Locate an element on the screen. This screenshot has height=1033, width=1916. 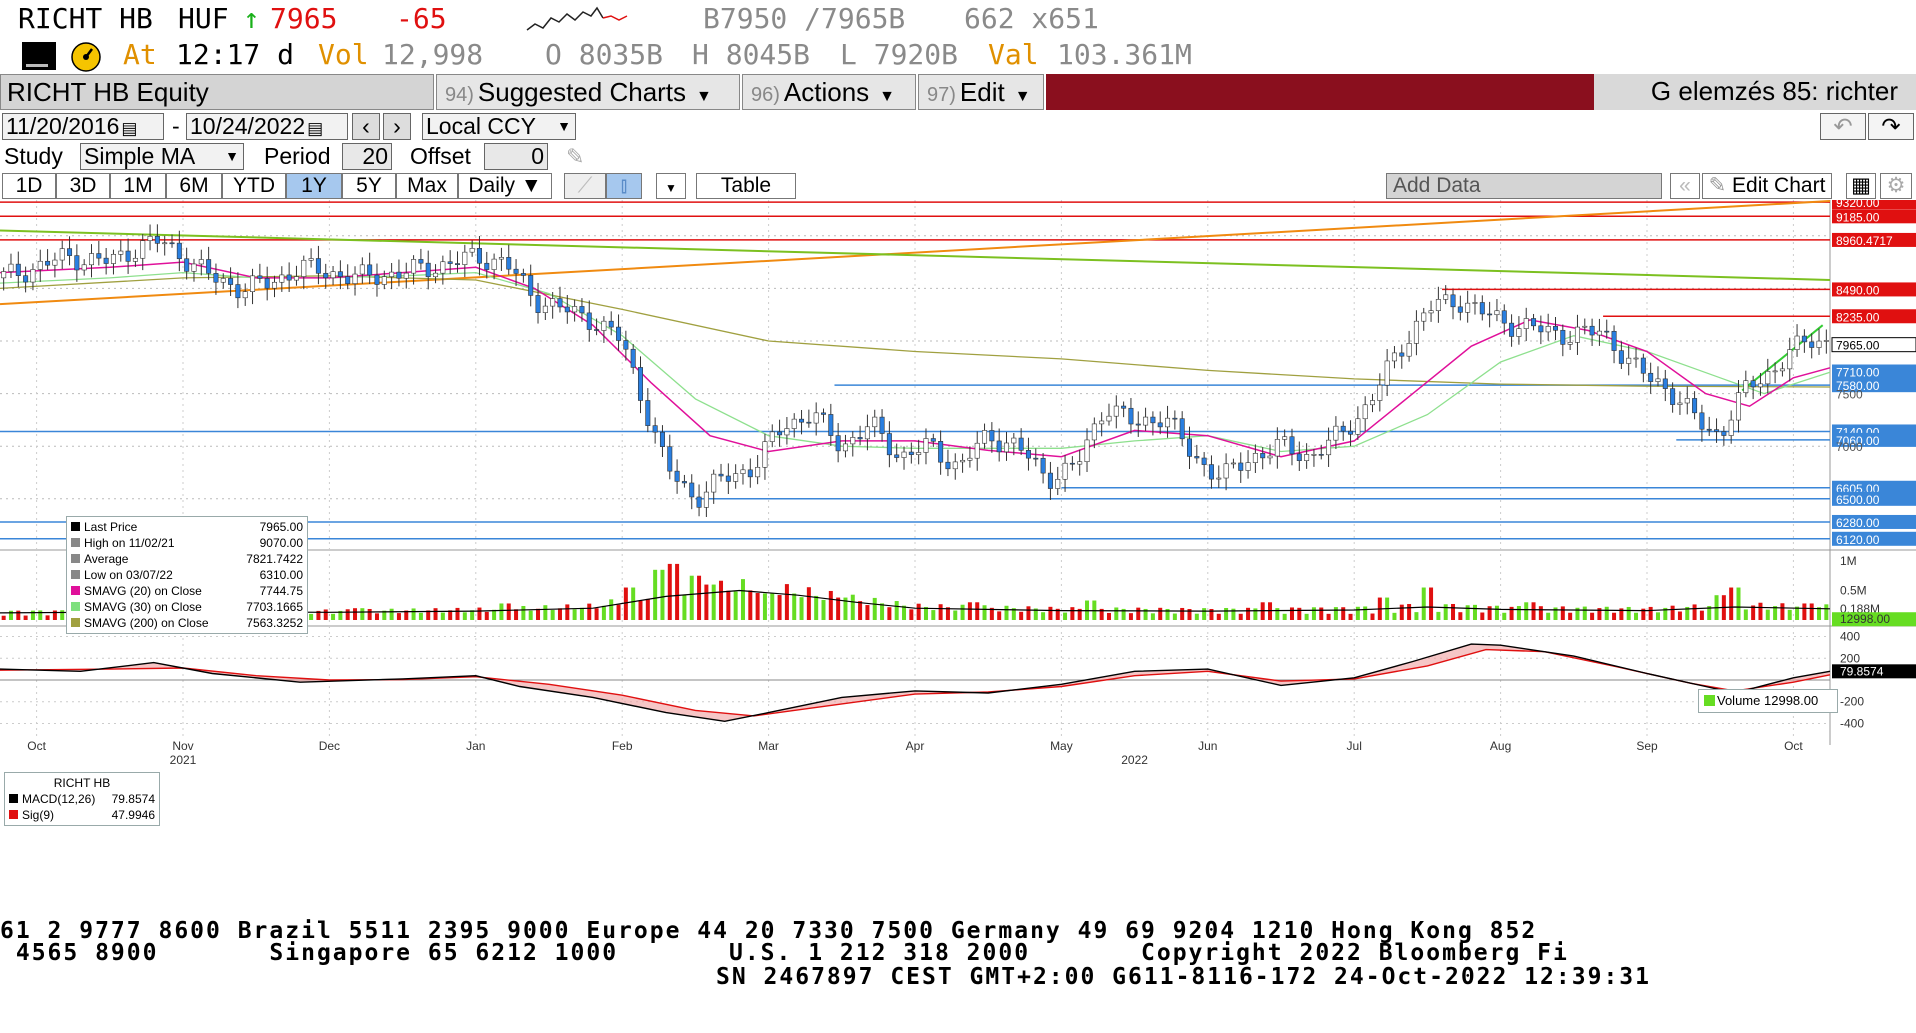
actions-menu: 96) Actions ▼ is located at coordinates (829, 92).